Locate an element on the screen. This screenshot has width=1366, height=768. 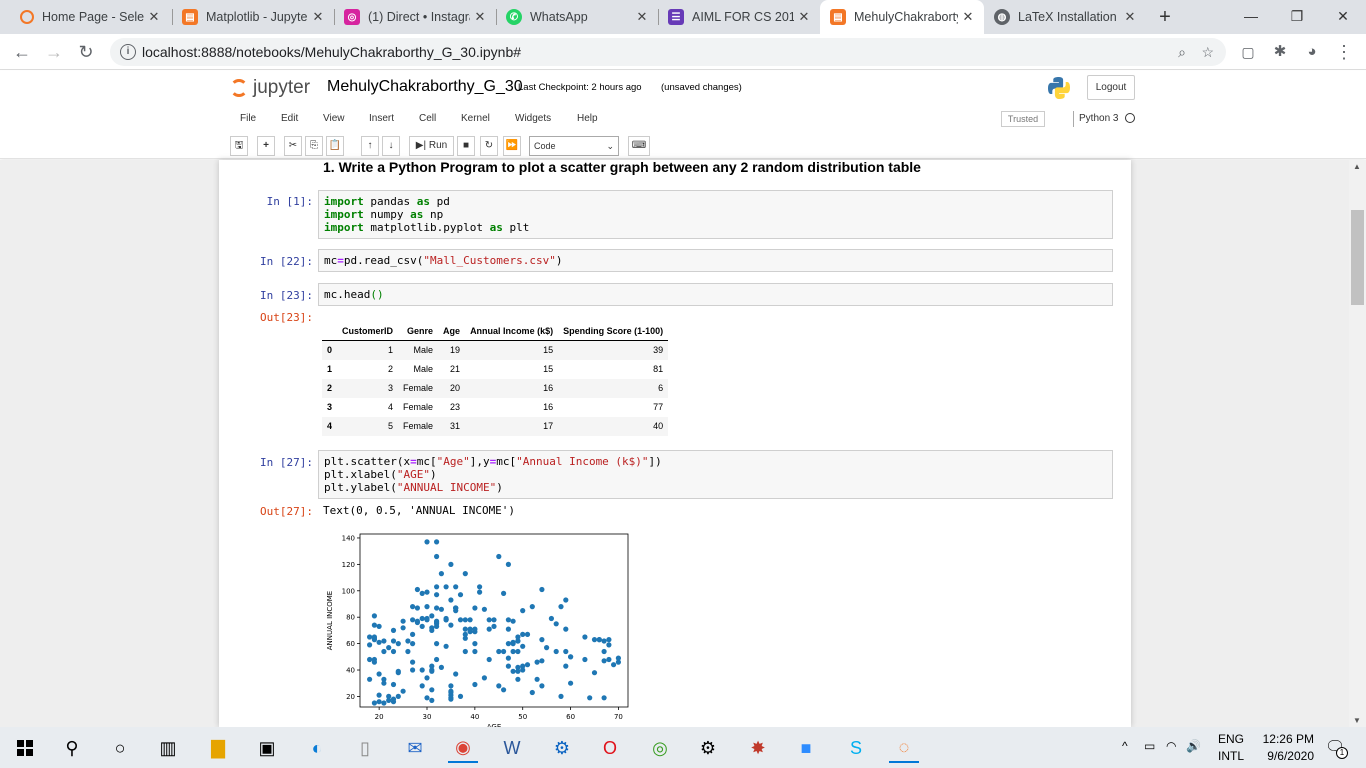
edge-icon: ◐ is located at coordinates (317, 747).